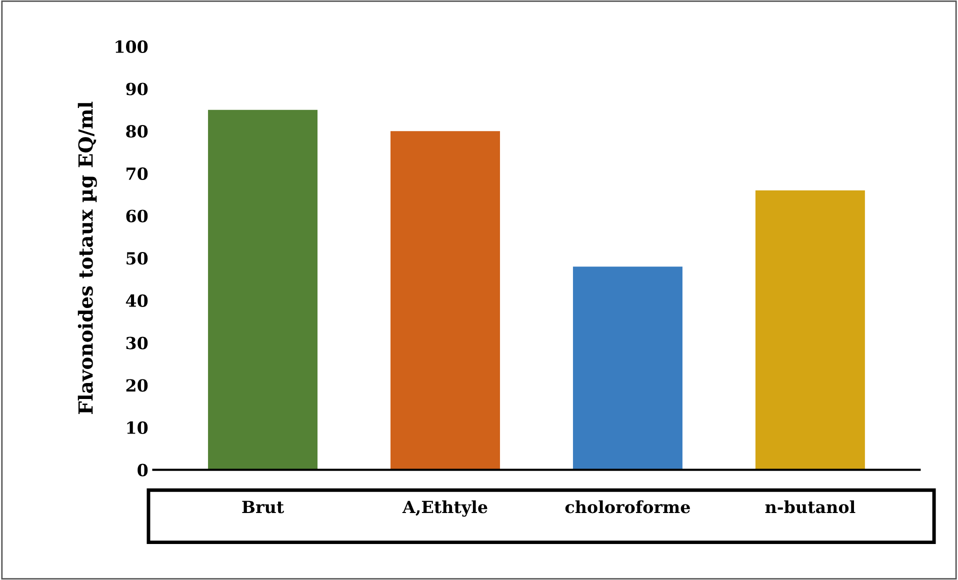 The width and height of the screenshot is (958, 580). I want to click on y-tick-label: 90, so click(137, 89).